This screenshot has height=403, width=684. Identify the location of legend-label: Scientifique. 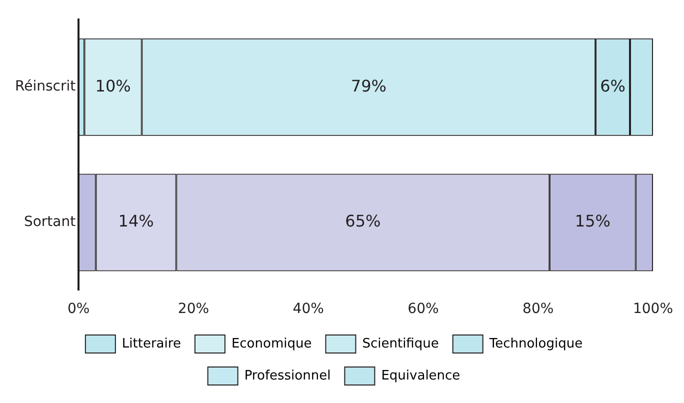
(400, 344).